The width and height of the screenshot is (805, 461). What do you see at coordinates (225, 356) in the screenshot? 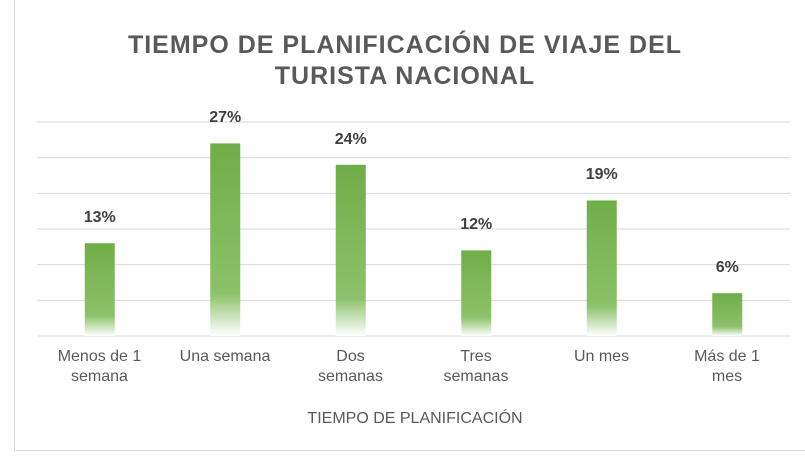
I see `x-tick-label: Una semana` at bounding box center [225, 356].